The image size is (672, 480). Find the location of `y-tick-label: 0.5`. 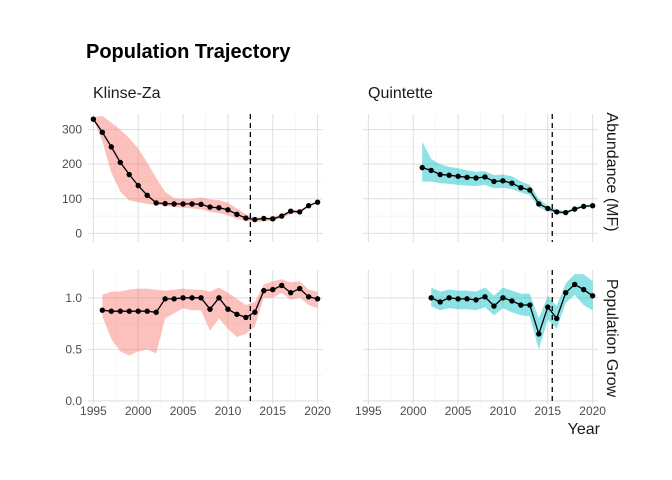

y-tick-label: 0.5 is located at coordinates (73, 349).